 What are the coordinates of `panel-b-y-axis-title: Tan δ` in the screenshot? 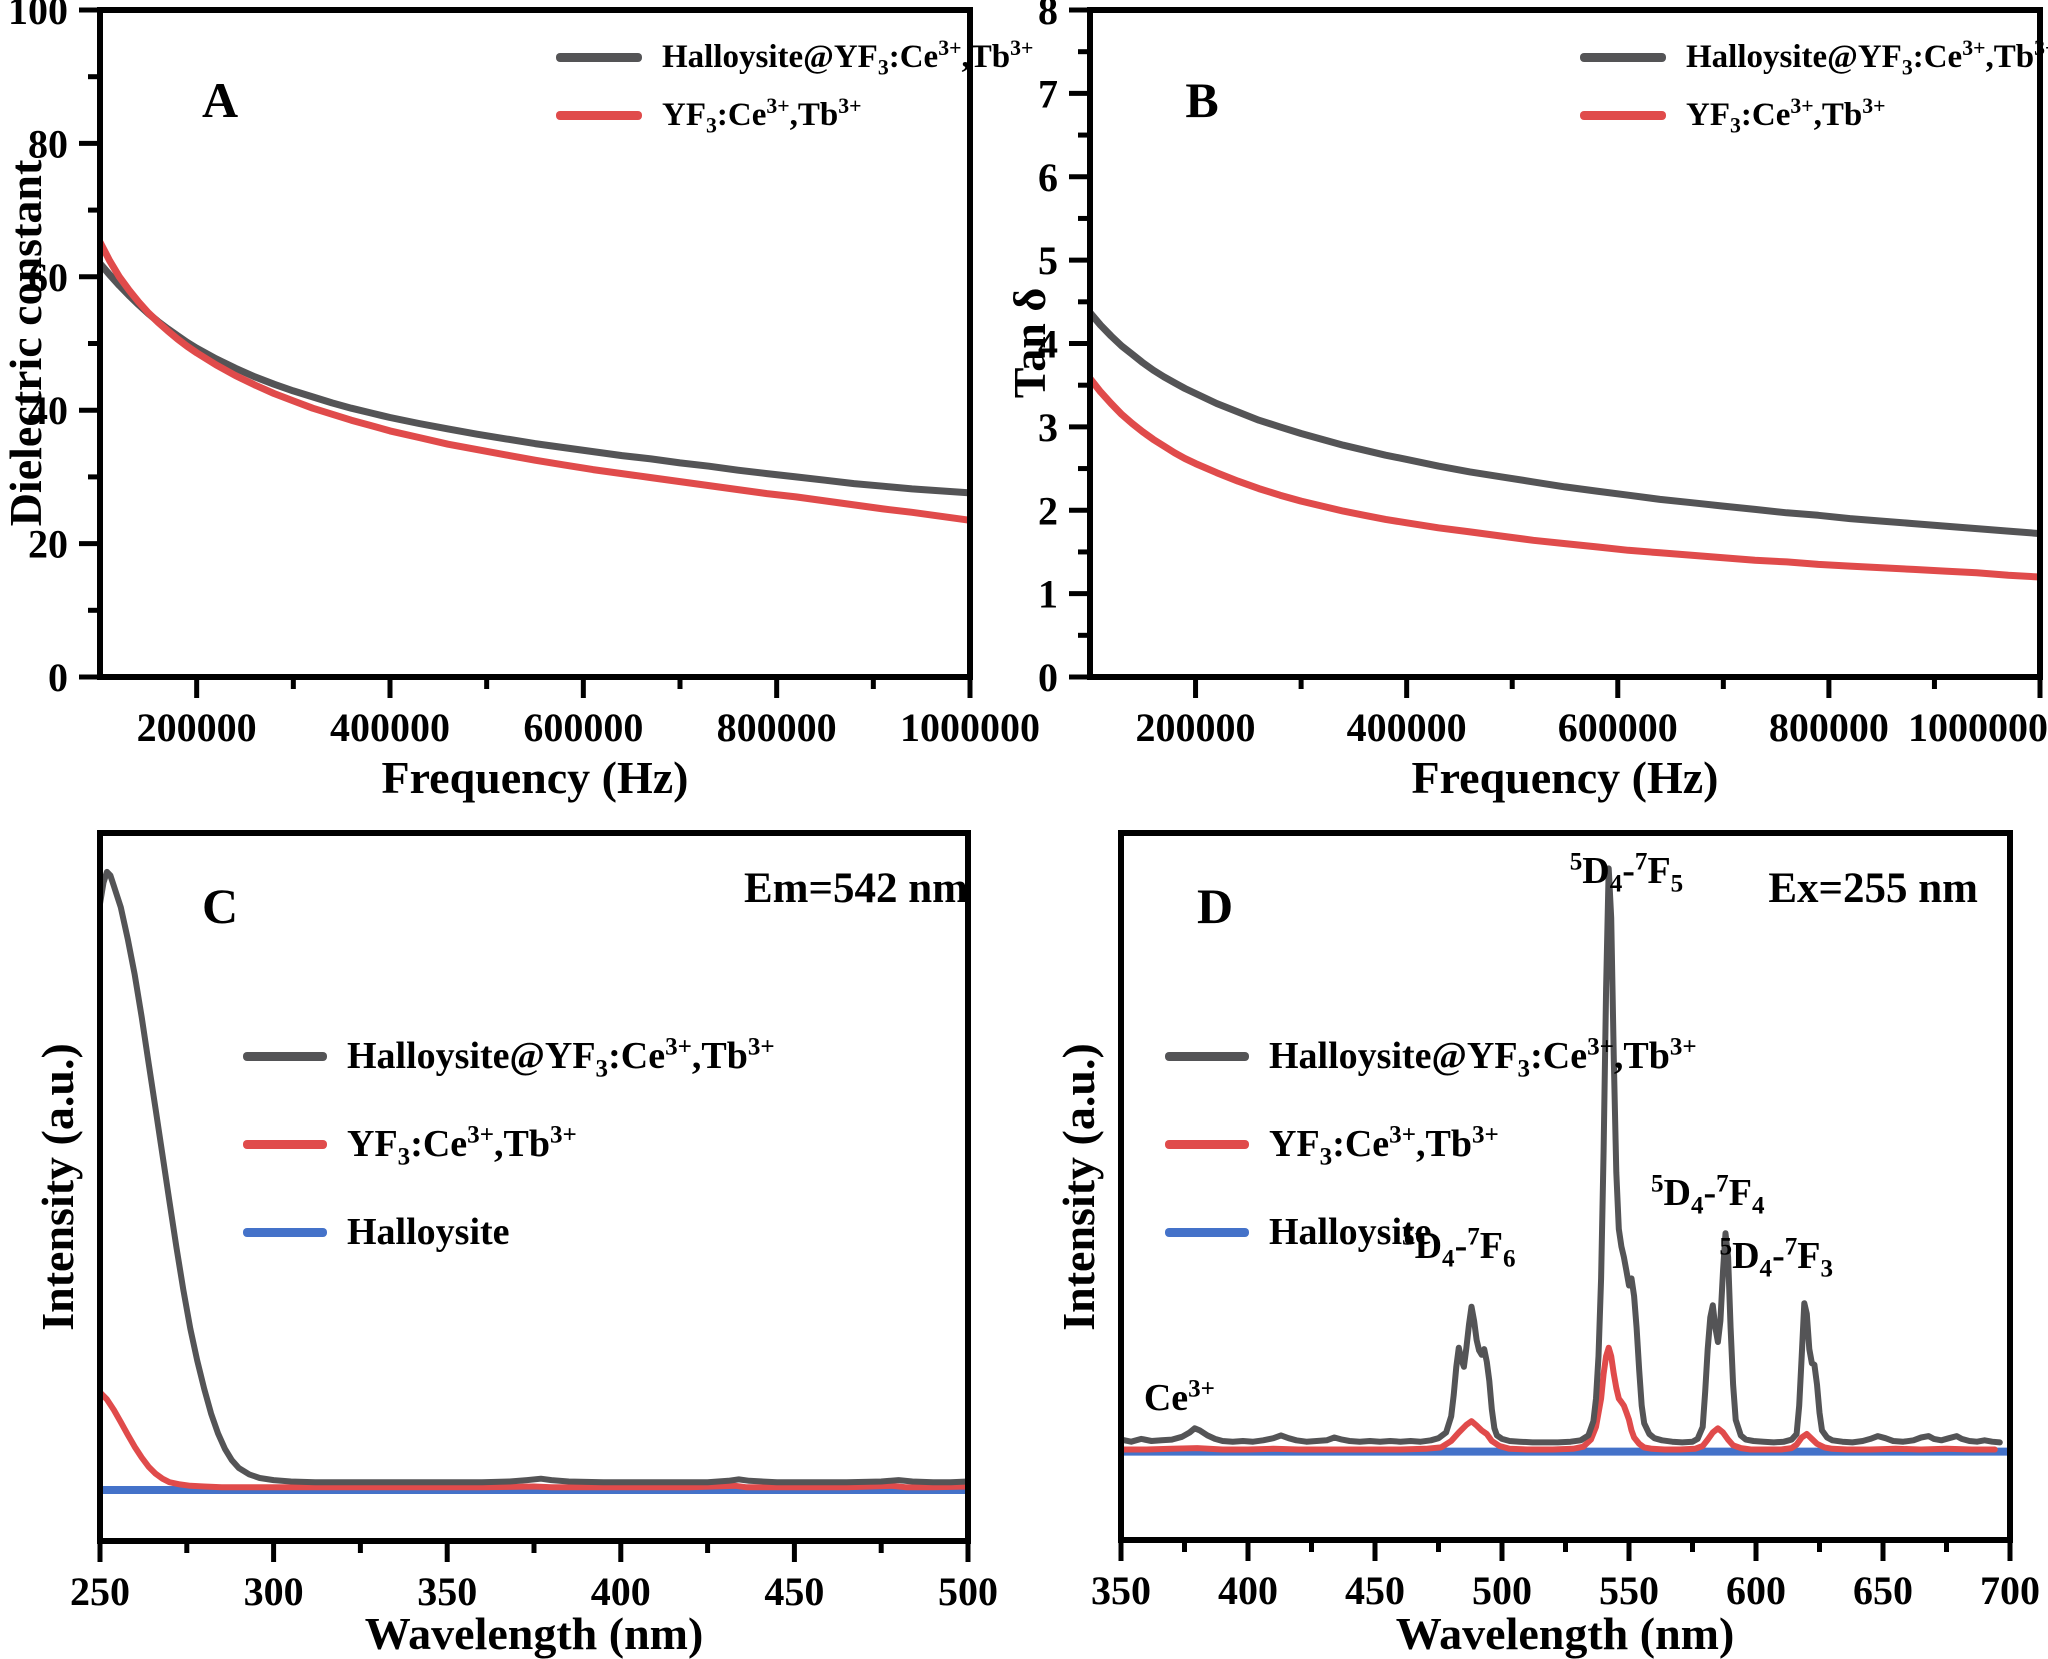 It's located at (1029, 343).